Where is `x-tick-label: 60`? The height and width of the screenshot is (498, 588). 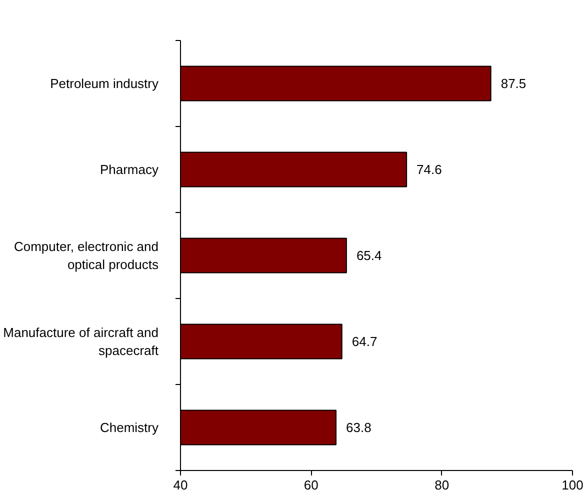 x-tick-label: 60 is located at coordinates (311, 485).